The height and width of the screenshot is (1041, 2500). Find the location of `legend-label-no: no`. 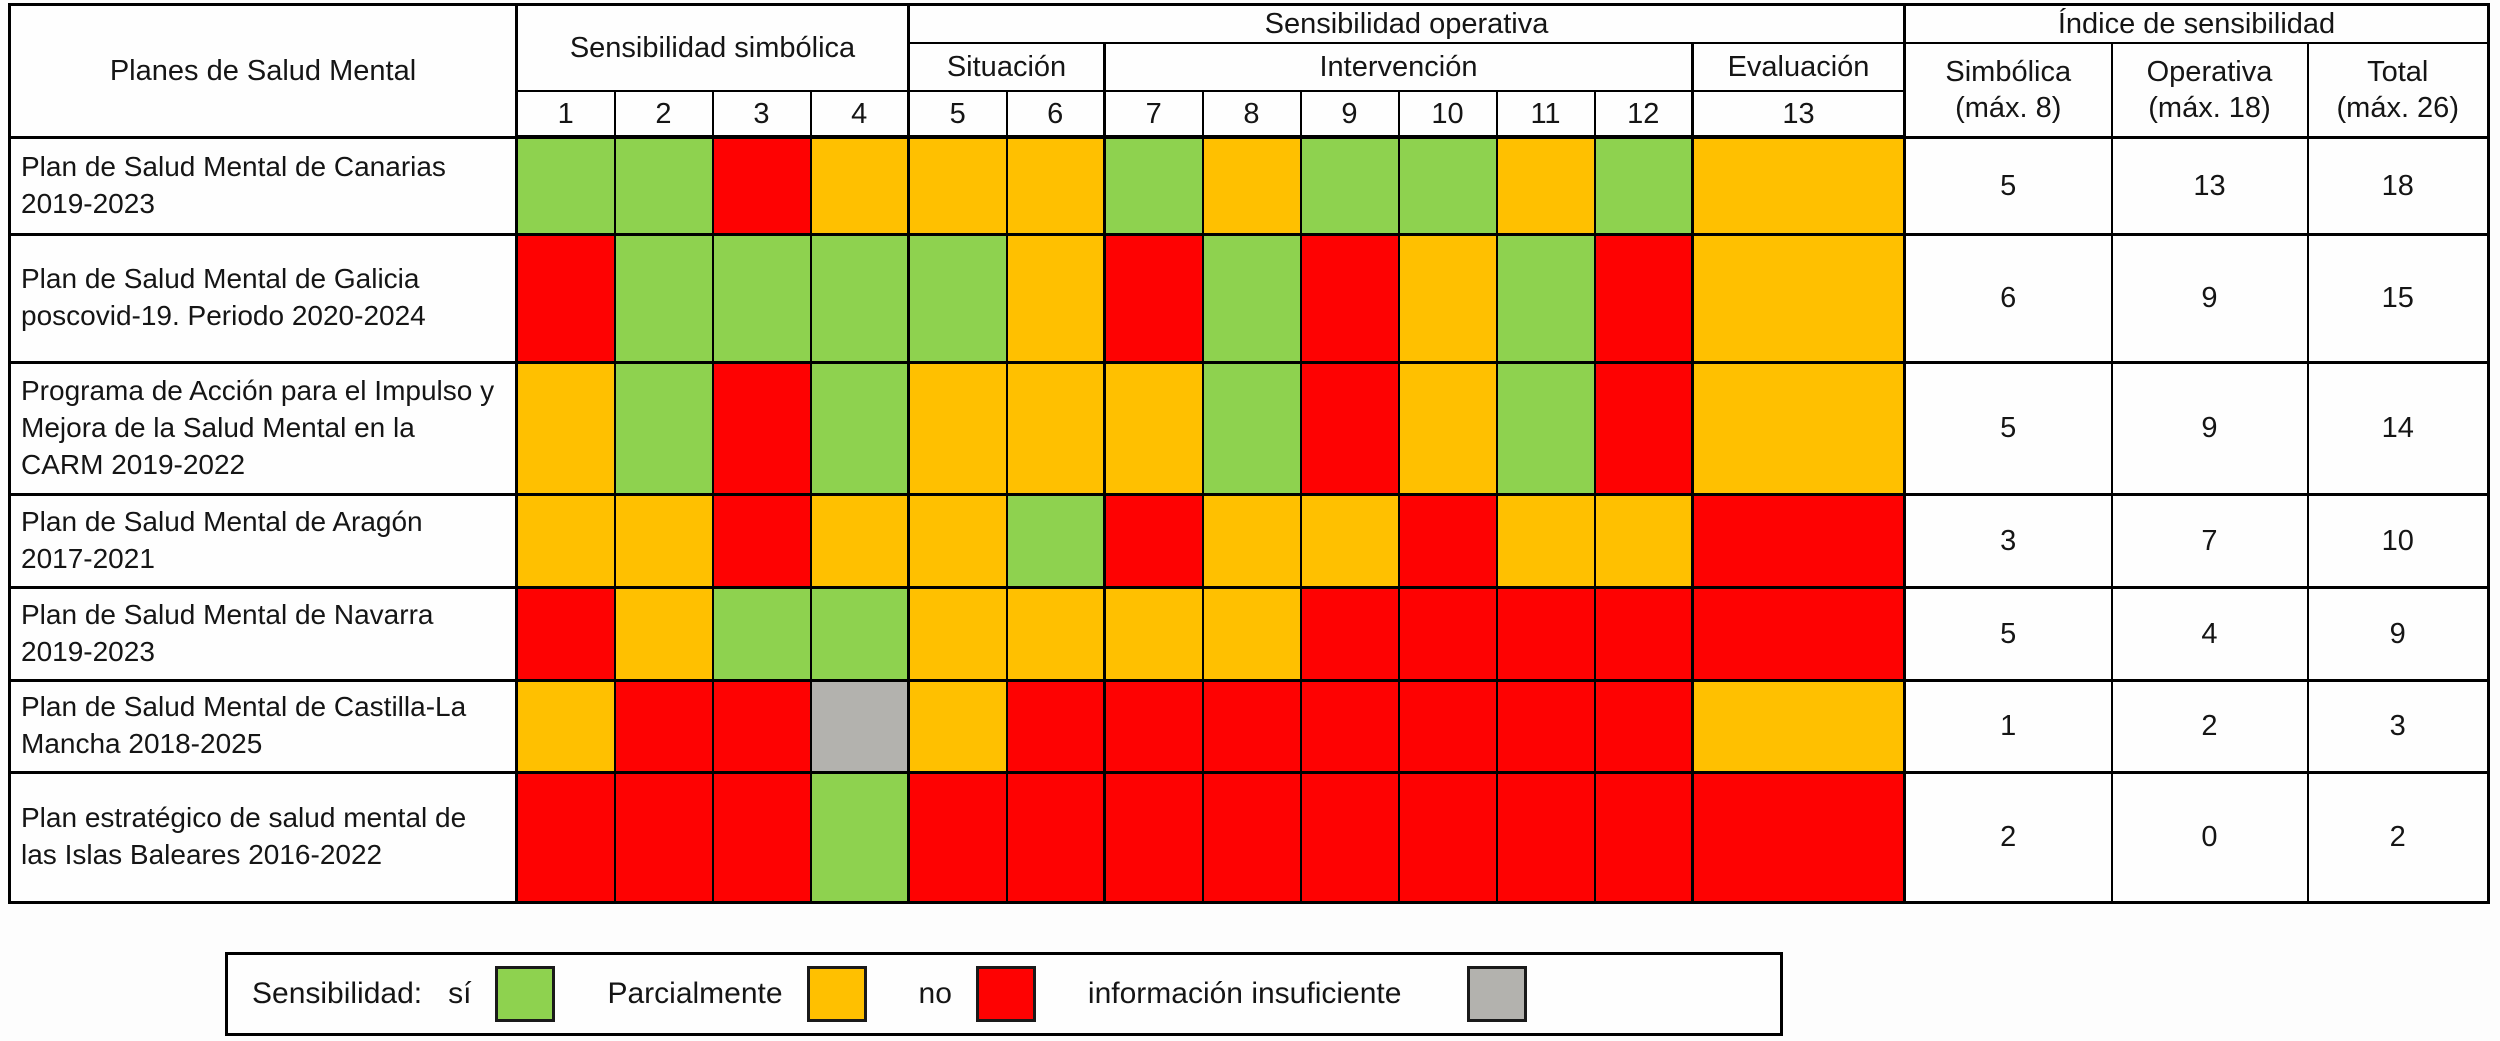

legend-label-no: no is located at coordinates (935, 993).